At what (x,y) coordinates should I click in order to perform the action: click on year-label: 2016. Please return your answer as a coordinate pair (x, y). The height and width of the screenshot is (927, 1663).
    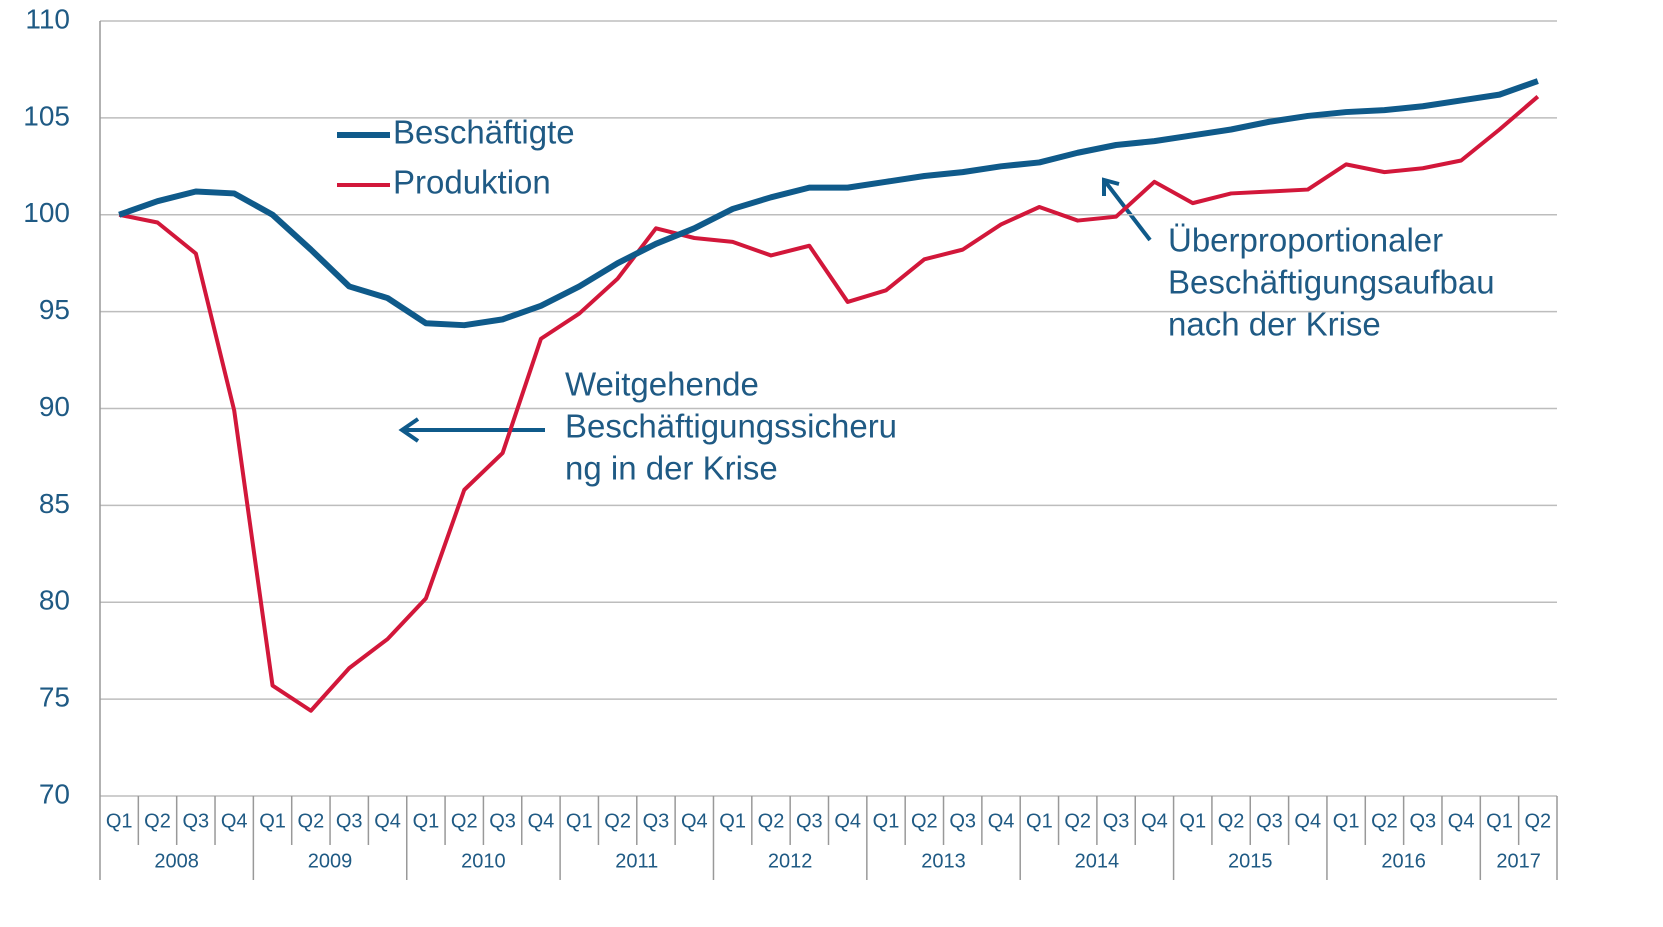
    Looking at the image, I should click on (1403, 861).